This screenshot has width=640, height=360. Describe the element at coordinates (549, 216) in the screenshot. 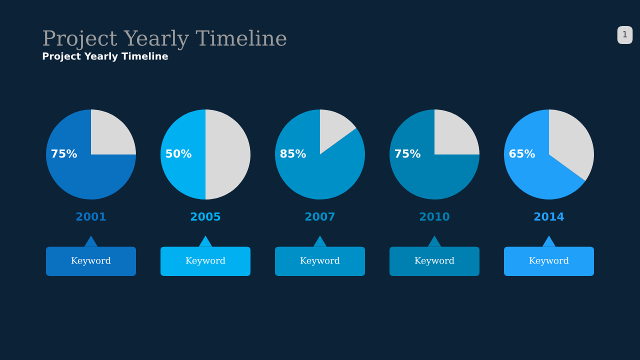

I see `text: 2014` at that location.